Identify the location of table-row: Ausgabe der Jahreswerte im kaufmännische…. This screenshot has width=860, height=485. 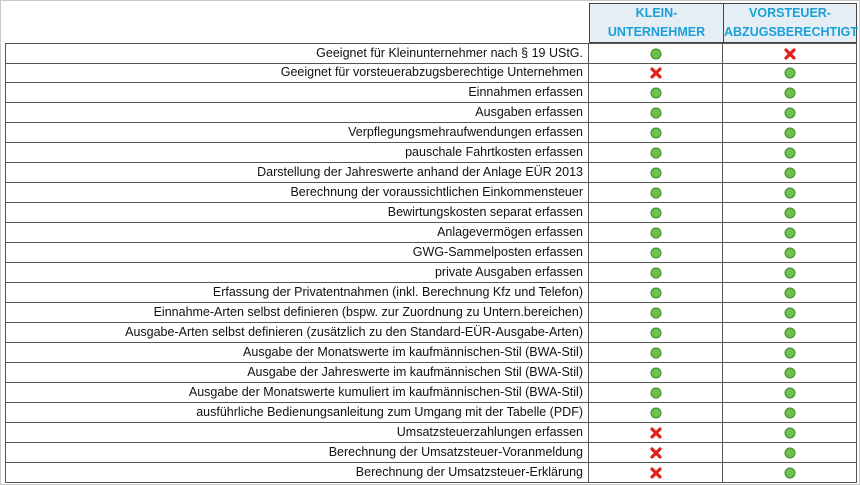
(431, 373).